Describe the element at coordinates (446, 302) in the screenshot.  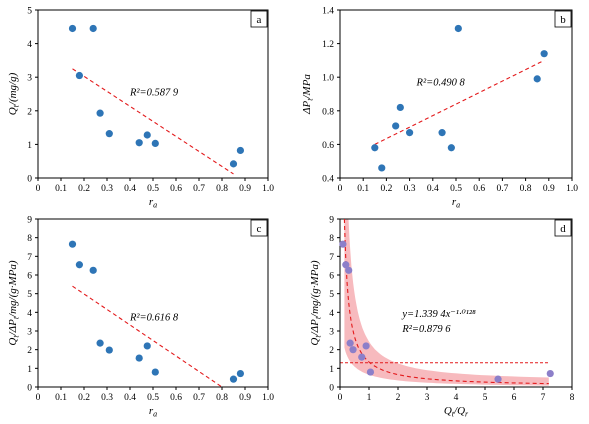
I see `confidence-band` at that location.